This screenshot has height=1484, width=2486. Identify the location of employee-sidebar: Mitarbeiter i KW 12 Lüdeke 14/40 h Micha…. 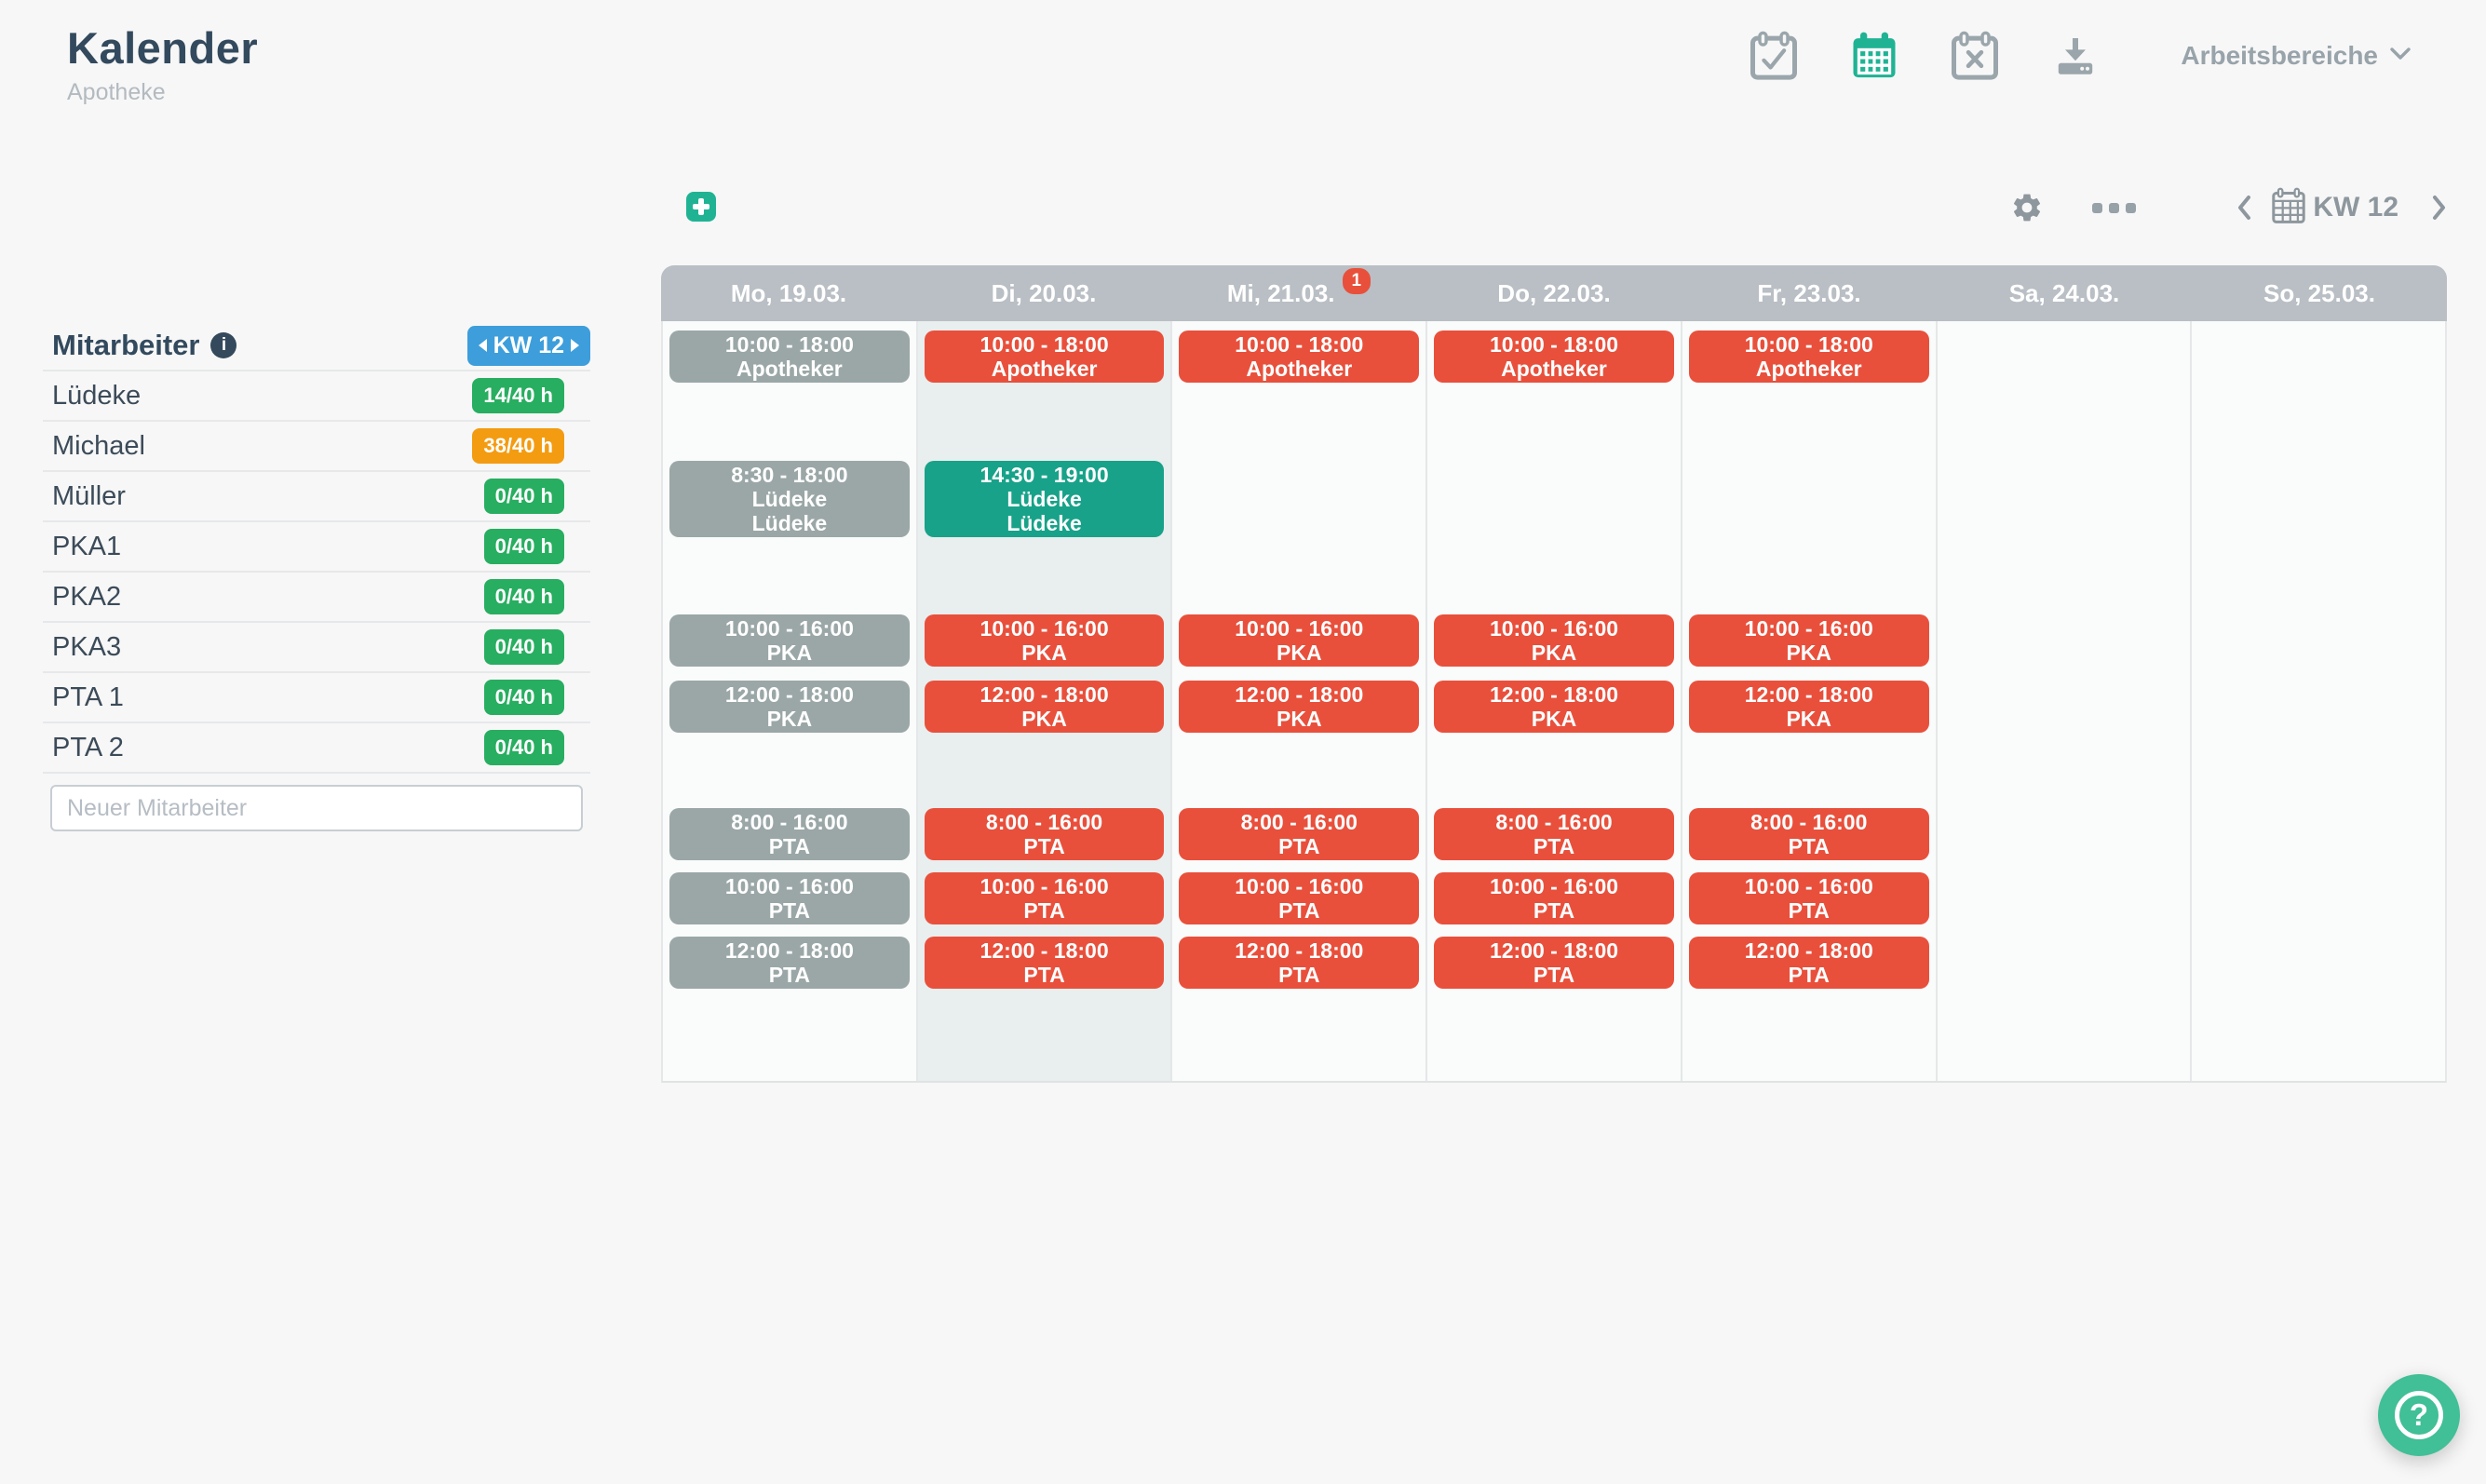
(316, 576).